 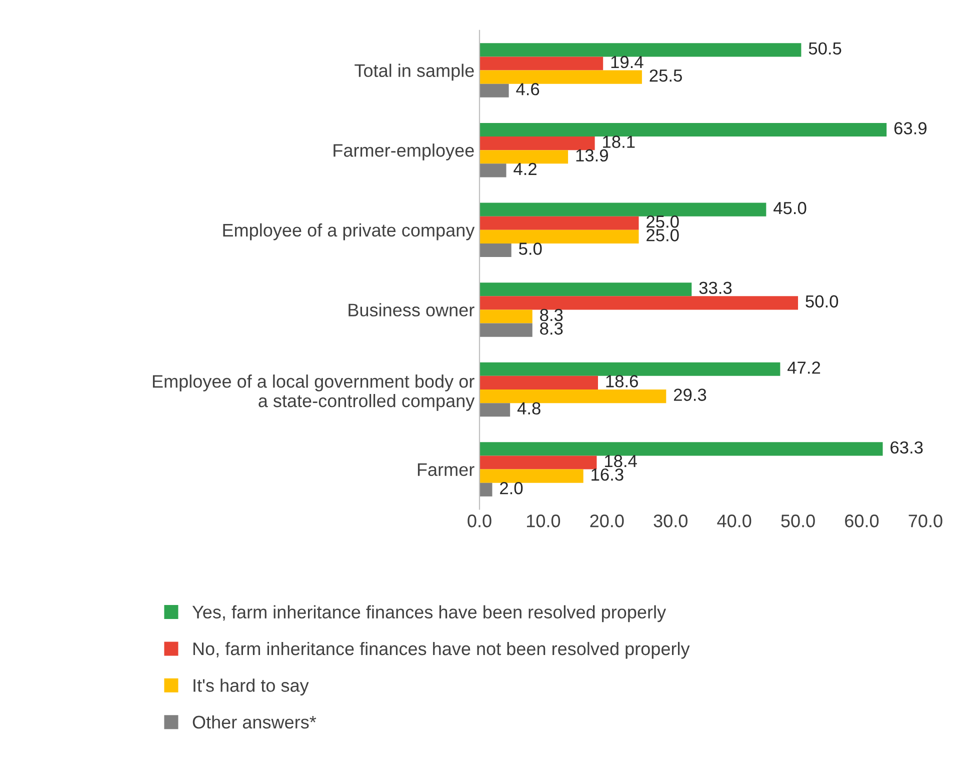 I want to click on data-label: 13.9, so click(x=592, y=155).